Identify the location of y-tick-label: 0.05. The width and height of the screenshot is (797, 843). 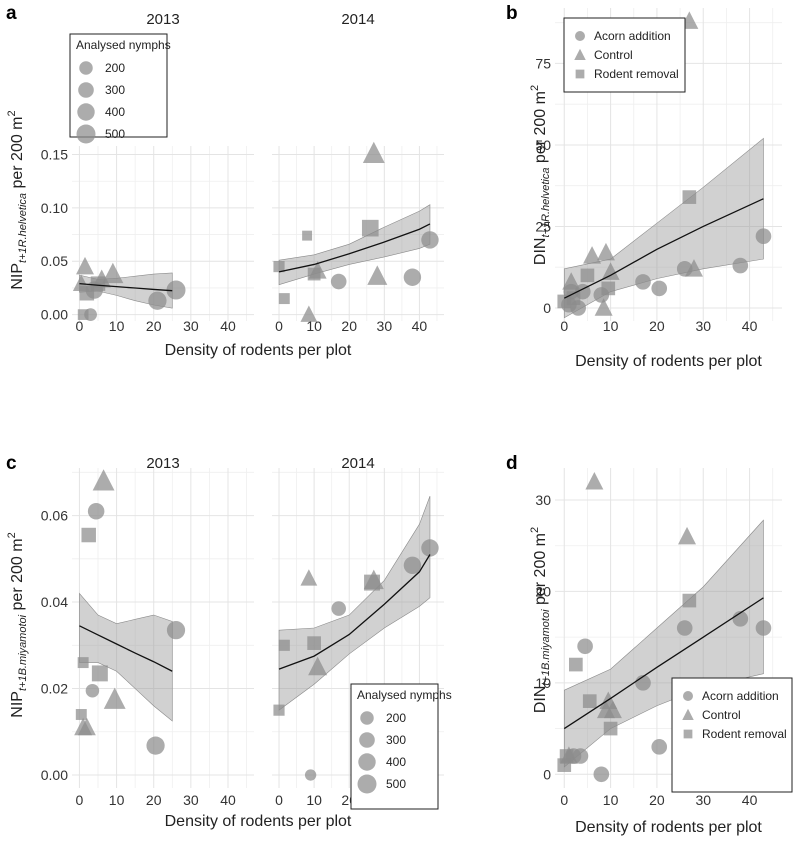
(54, 261).